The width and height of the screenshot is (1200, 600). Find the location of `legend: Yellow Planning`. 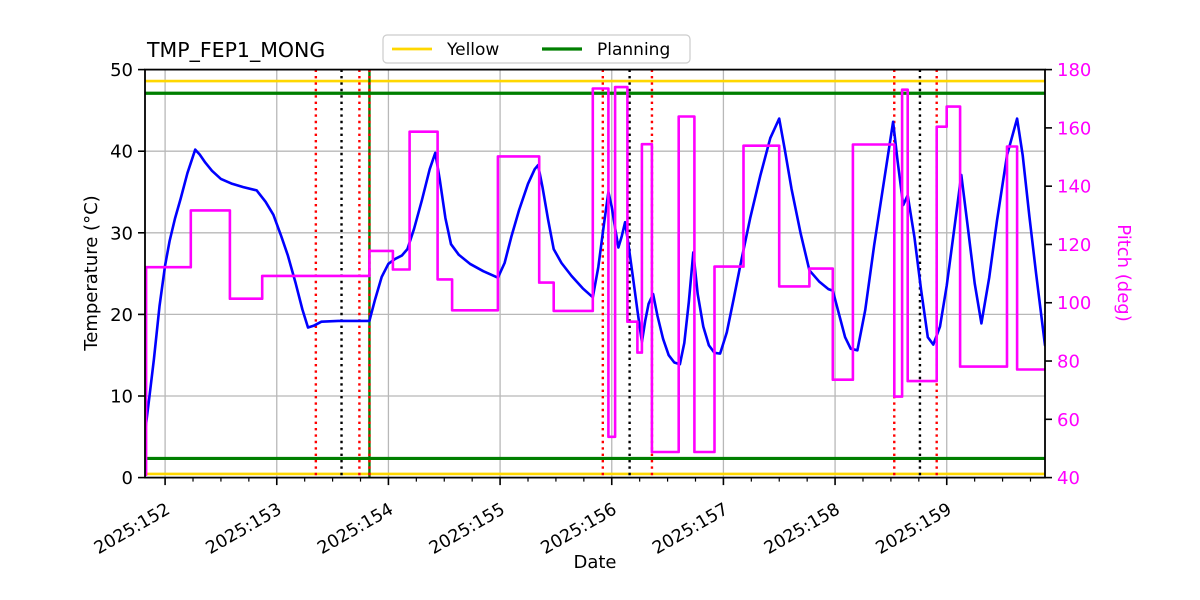

legend: Yellow Planning is located at coordinates (536, 49).